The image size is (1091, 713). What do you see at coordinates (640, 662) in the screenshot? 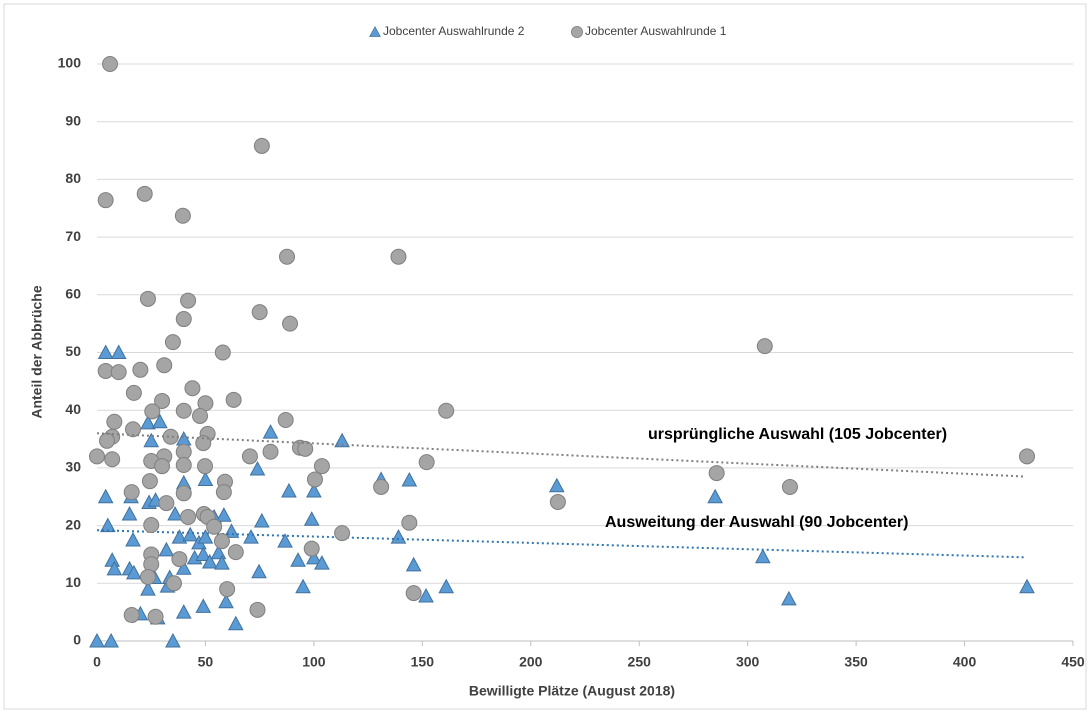
I see `x-tick-label: 250` at bounding box center [640, 662].